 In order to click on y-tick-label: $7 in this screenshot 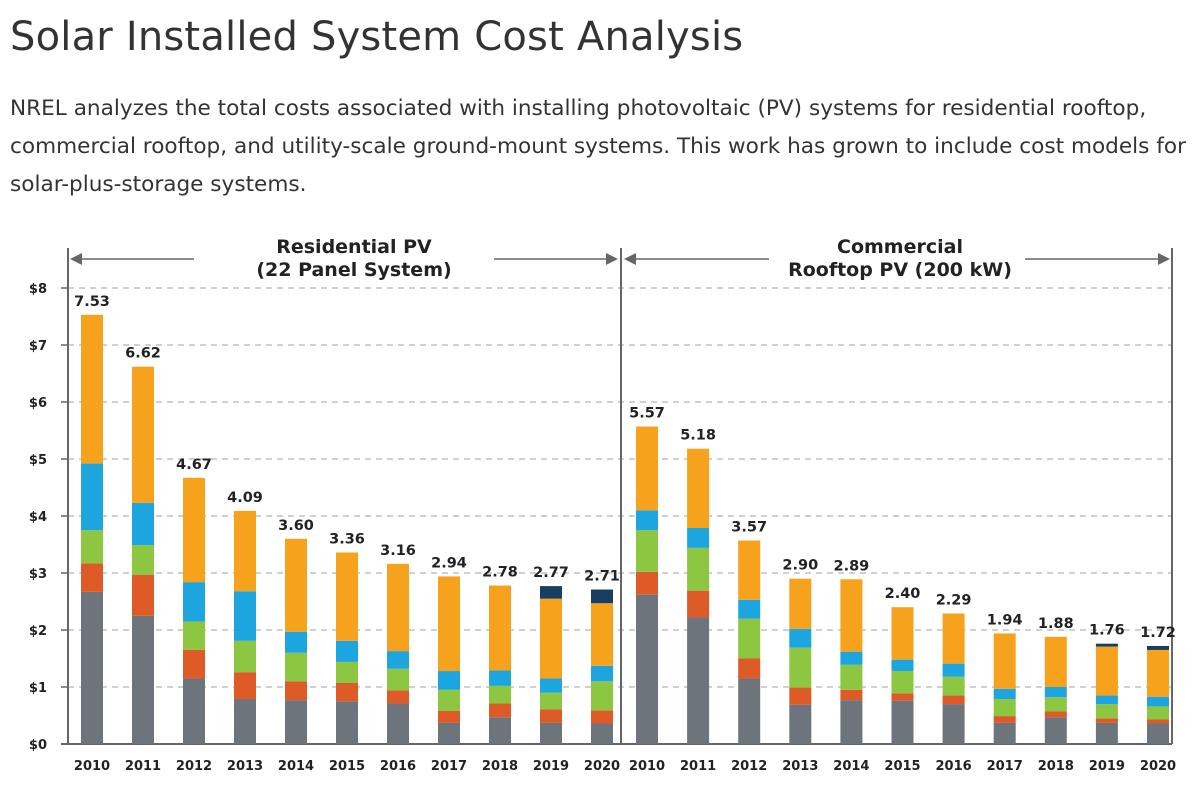, I will do `click(38, 346)`.